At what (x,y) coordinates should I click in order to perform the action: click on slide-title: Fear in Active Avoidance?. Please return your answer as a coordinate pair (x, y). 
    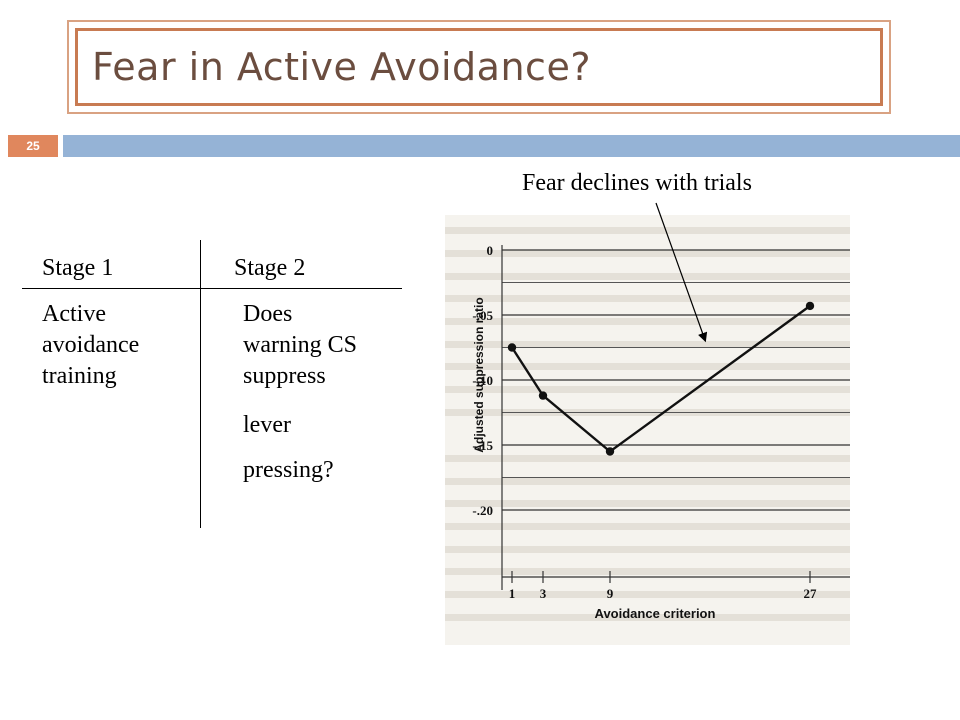
    Looking at the image, I should click on (341, 67).